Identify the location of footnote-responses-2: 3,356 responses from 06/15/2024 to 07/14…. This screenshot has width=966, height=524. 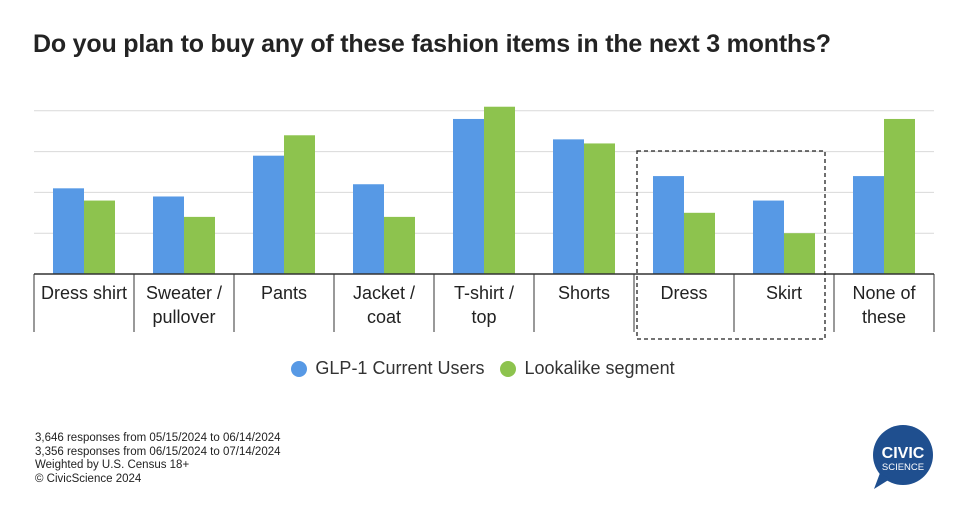
(158, 451).